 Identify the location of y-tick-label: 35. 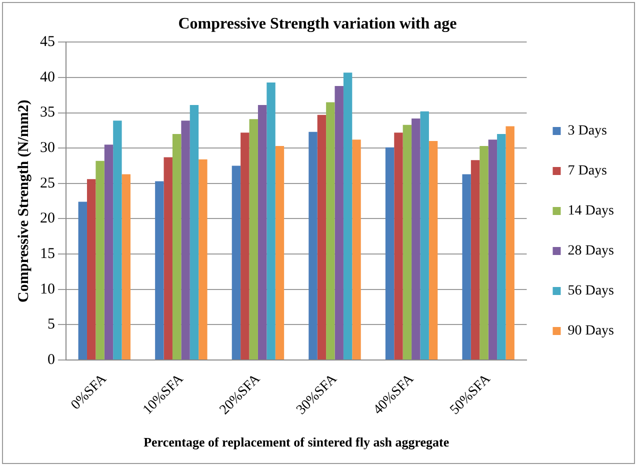
(47, 112).